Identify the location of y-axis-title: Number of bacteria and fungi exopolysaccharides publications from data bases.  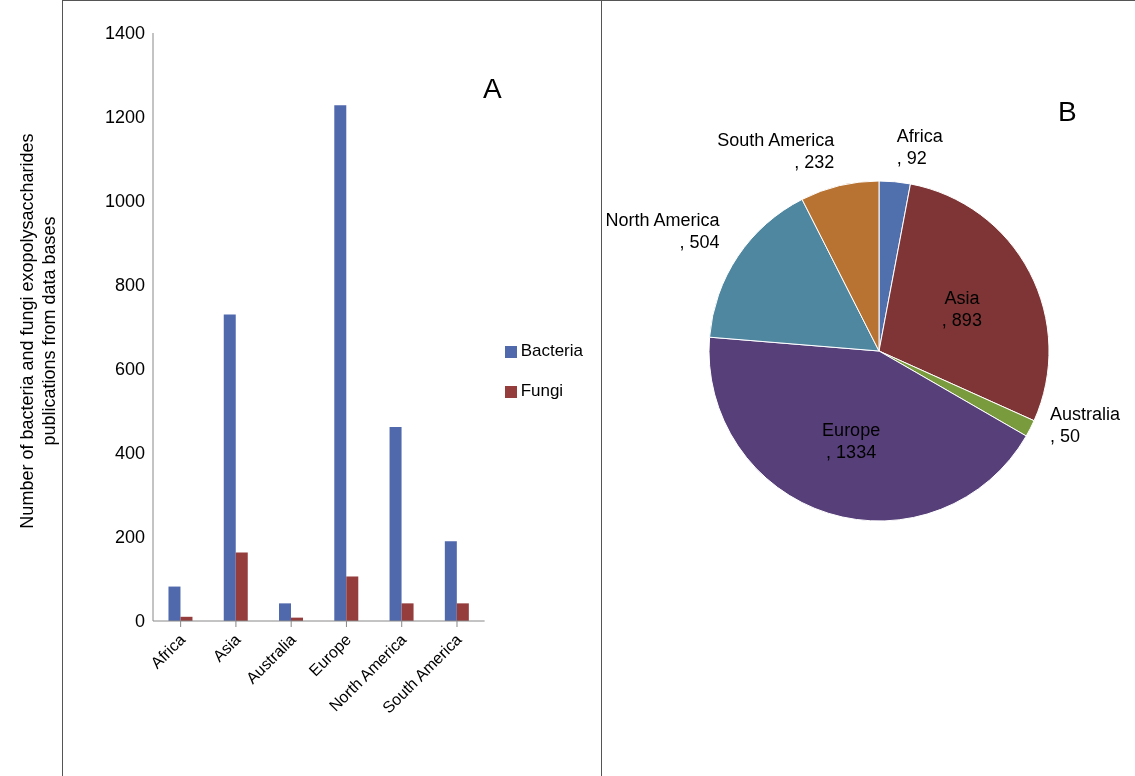
(38, 331).